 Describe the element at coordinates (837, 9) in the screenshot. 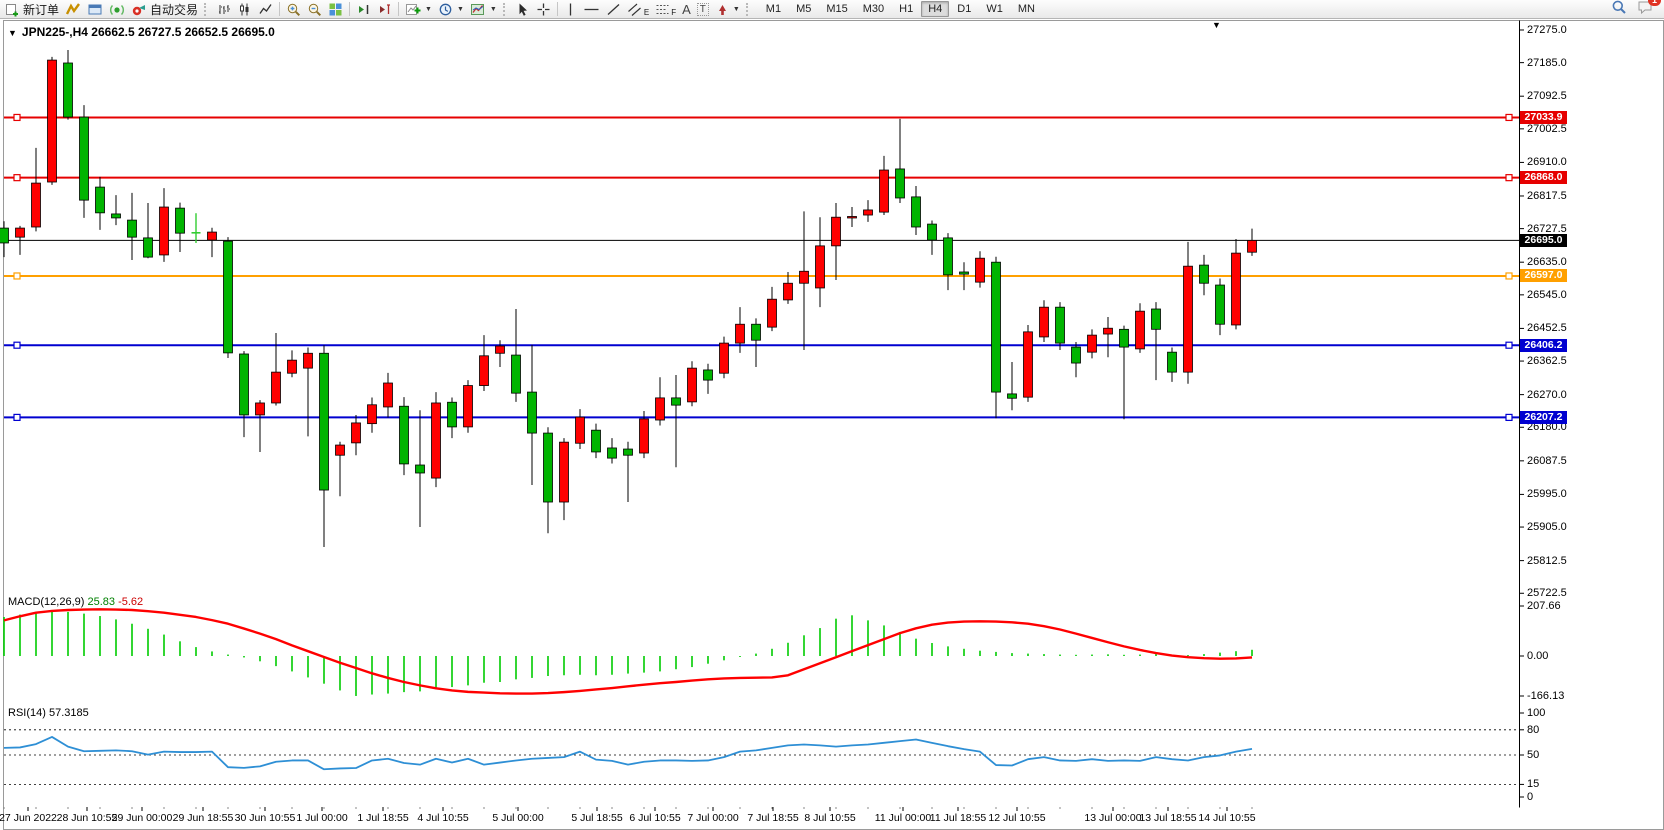

I see `timeframe-m15: M15` at that location.